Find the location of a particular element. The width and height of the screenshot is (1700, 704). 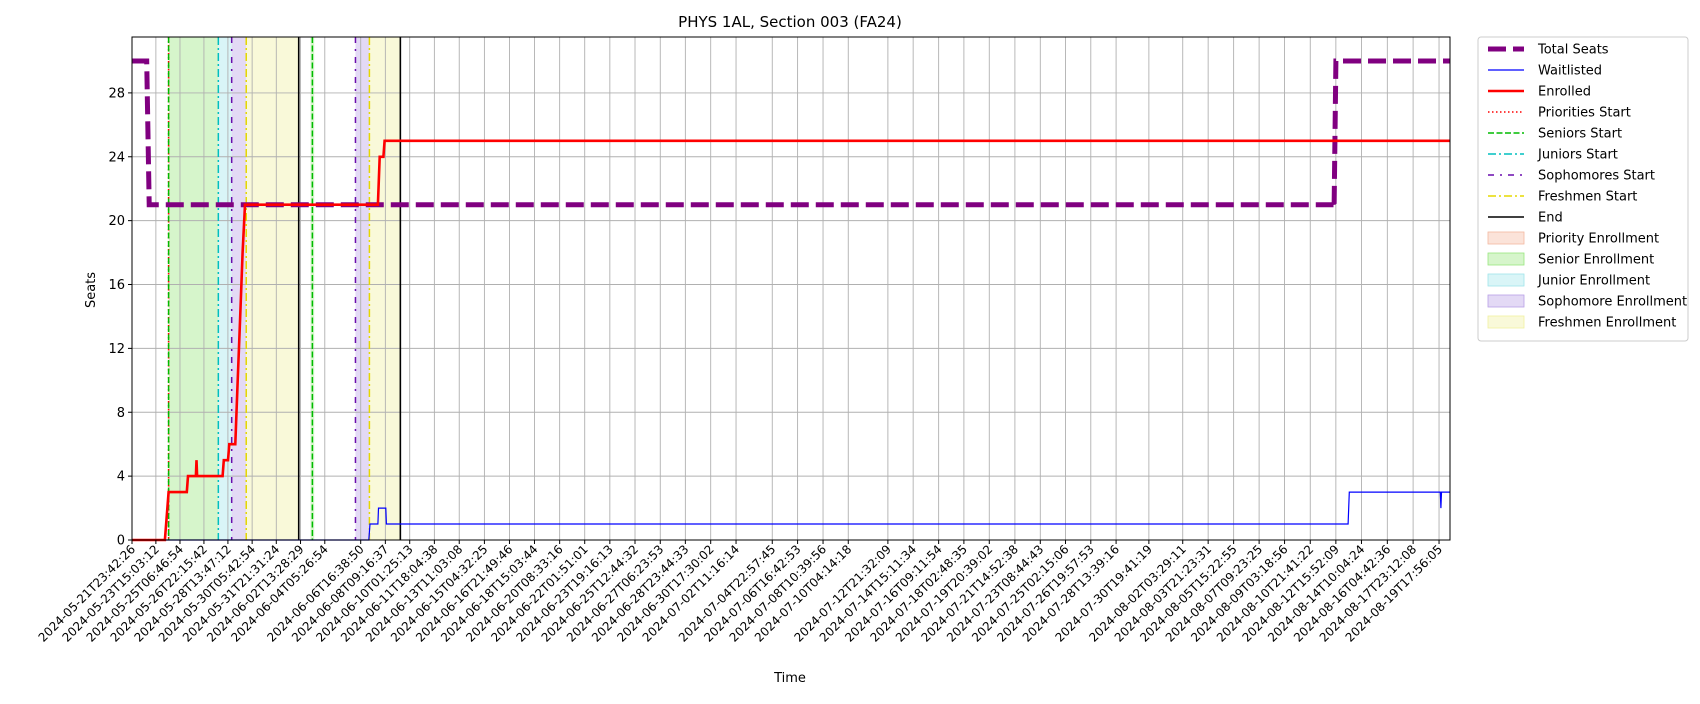

y-tick-label-7: 28 is located at coordinates (116, 93).